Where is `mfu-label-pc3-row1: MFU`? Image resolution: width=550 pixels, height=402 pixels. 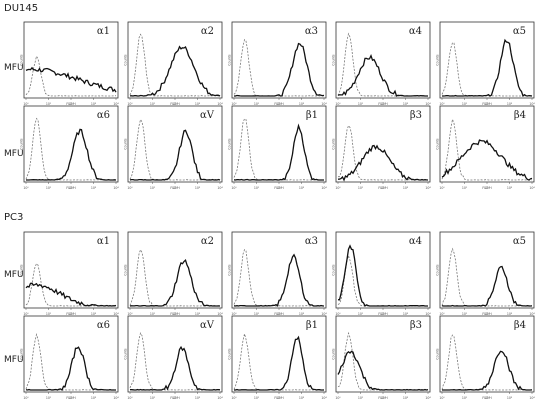
mfu-label-pc3-row1: MFU is located at coordinates (14, 275).